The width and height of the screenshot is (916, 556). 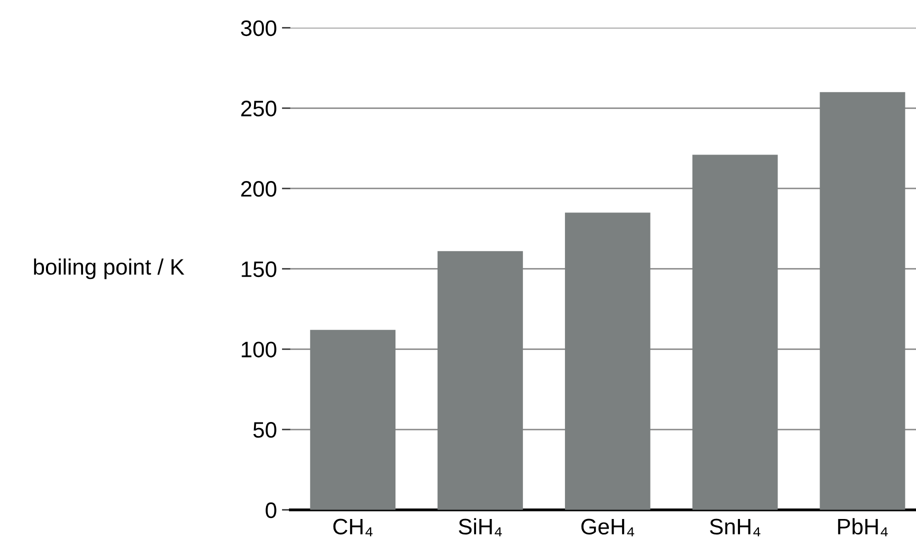 What do you see at coordinates (353, 527) in the screenshot?
I see `x-tick-label: CH₄` at bounding box center [353, 527].